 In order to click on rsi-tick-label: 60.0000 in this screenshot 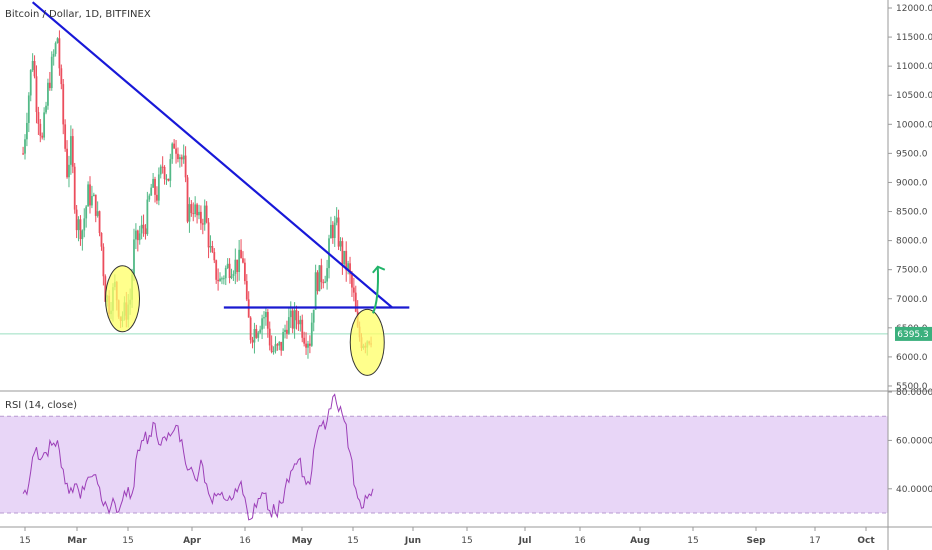, I will do `click(914, 441)`.